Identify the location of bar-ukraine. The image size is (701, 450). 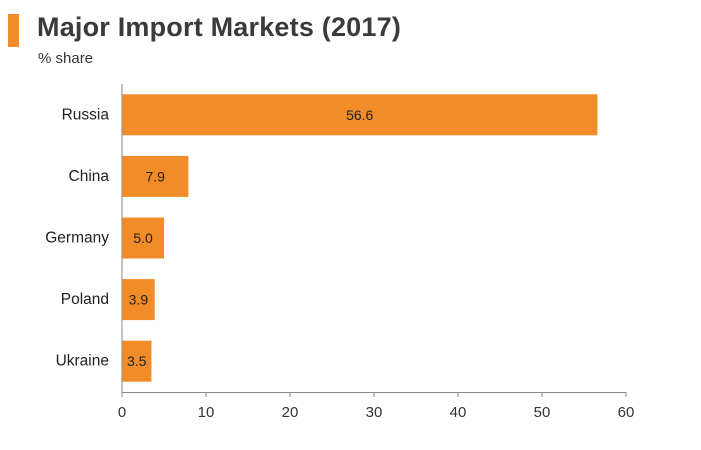
(137, 361).